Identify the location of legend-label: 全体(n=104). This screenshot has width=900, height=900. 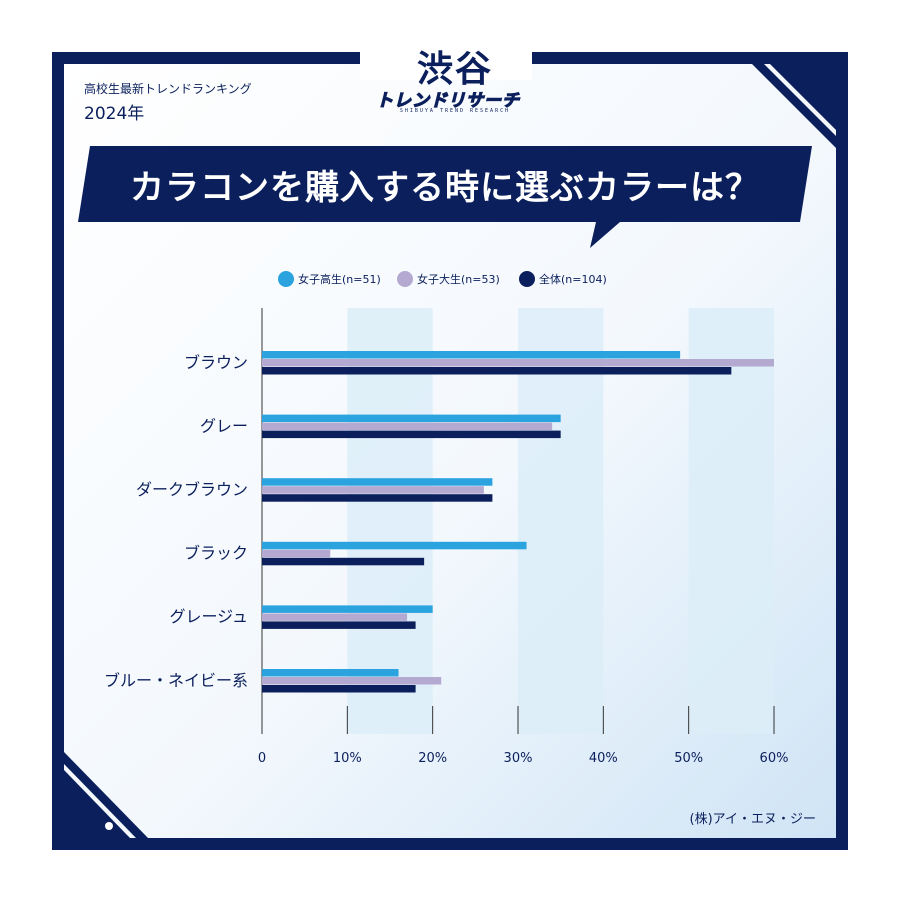
(573, 279).